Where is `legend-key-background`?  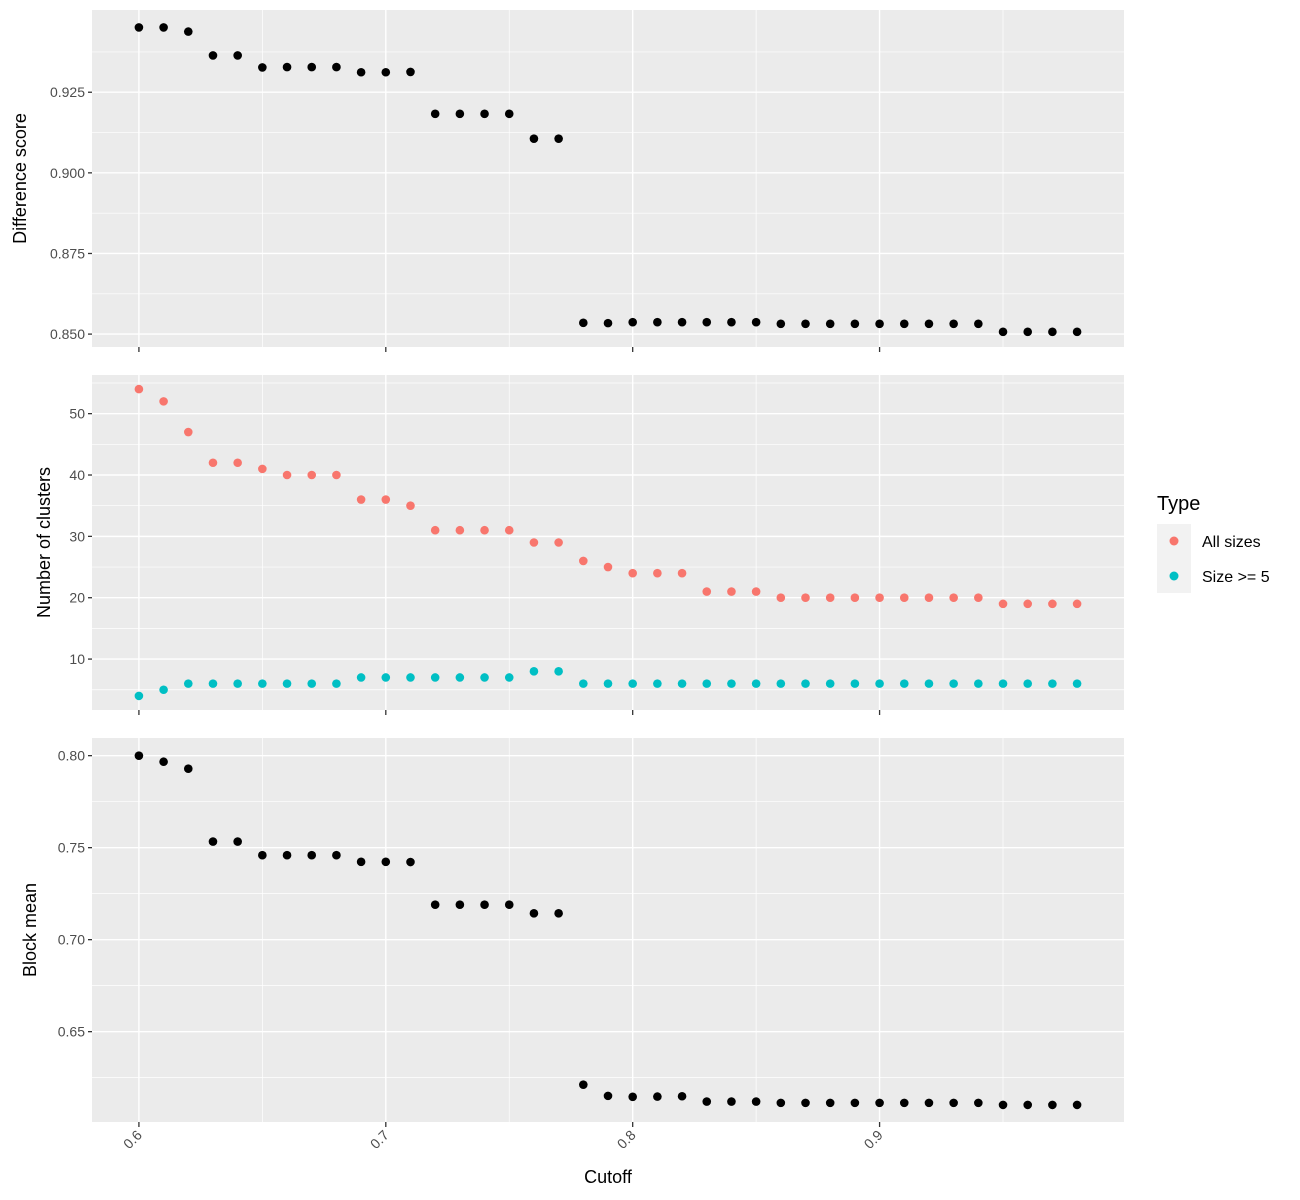
legend-key-background is located at coordinates (1174, 558).